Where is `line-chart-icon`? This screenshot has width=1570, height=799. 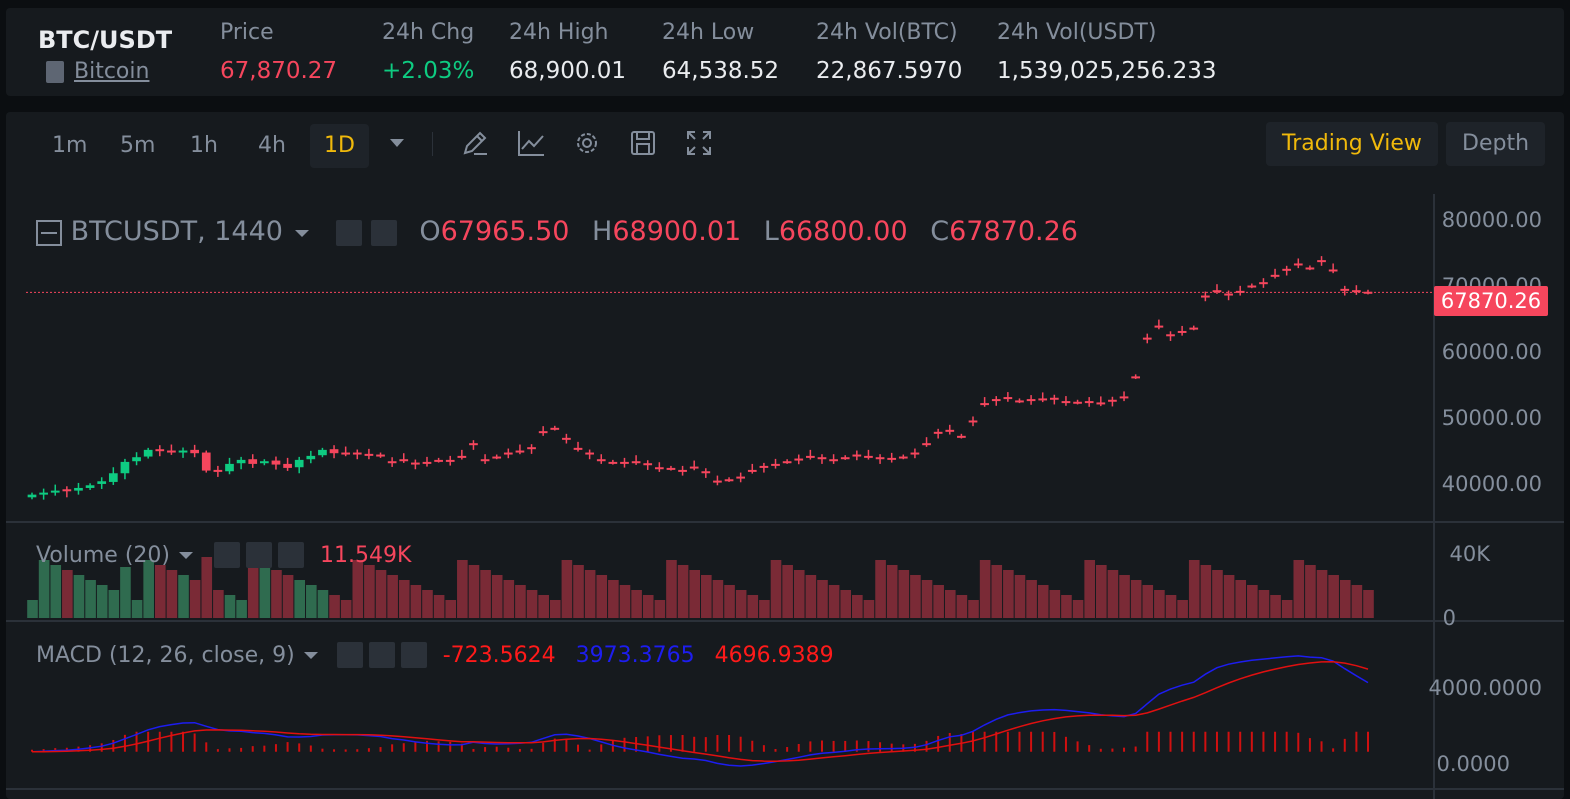 line-chart-icon is located at coordinates (531, 143).